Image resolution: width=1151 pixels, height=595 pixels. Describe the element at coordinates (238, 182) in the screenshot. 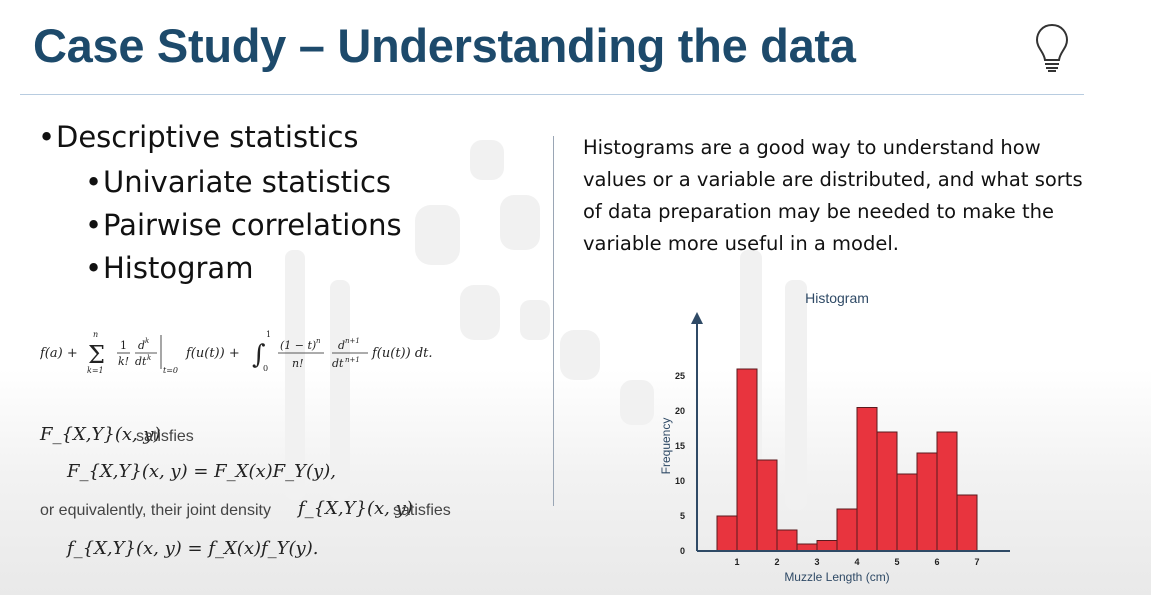

I see `bullet-level2: •Univariate statistics` at that location.